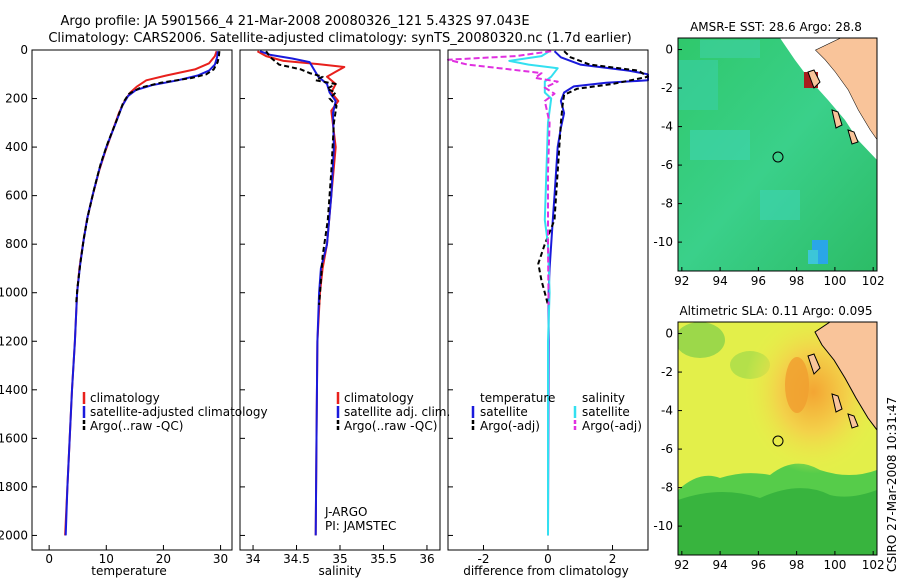  What do you see at coordinates (179, 412) in the screenshot?
I see `legend-label-satellite: satellite-adjusted climatology` at bounding box center [179, 412].